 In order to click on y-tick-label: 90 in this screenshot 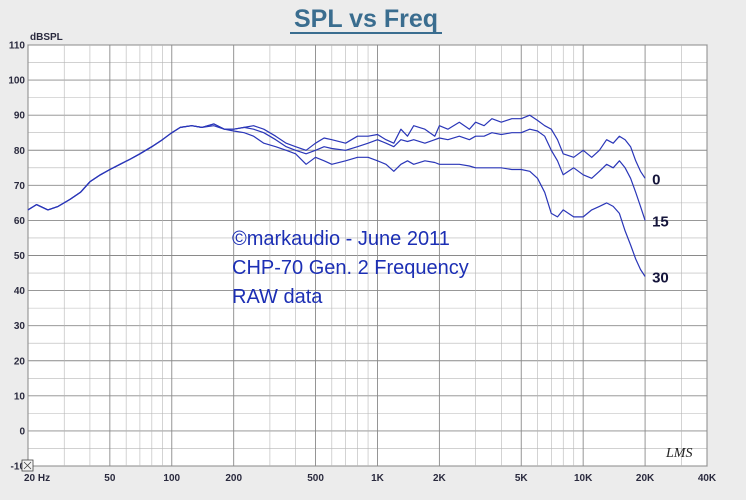, I will do `click(20, 116)`.